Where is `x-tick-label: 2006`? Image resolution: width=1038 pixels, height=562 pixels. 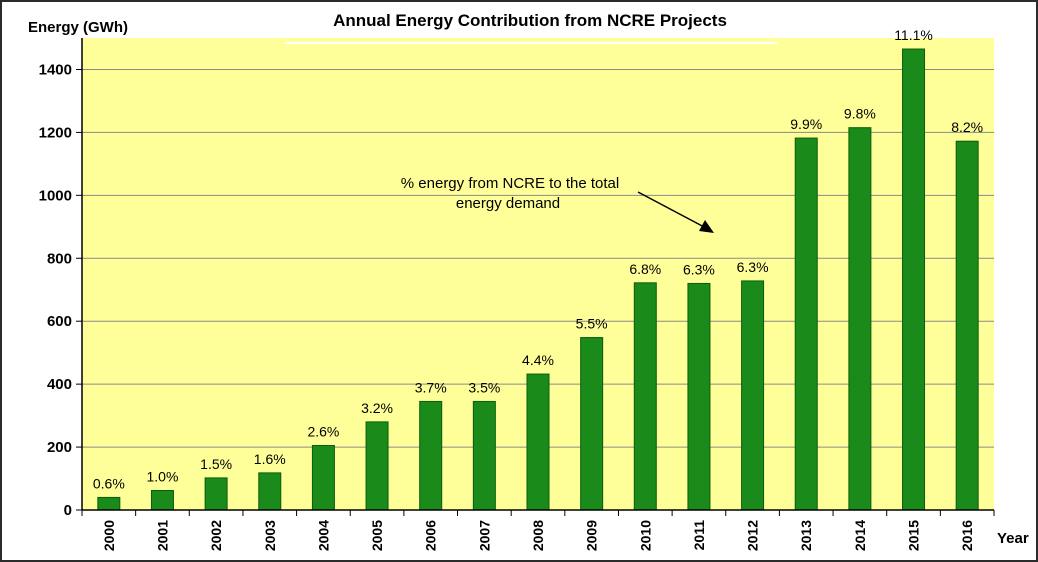
x-tick-label: 2006 is located at coordinates (431, 535).